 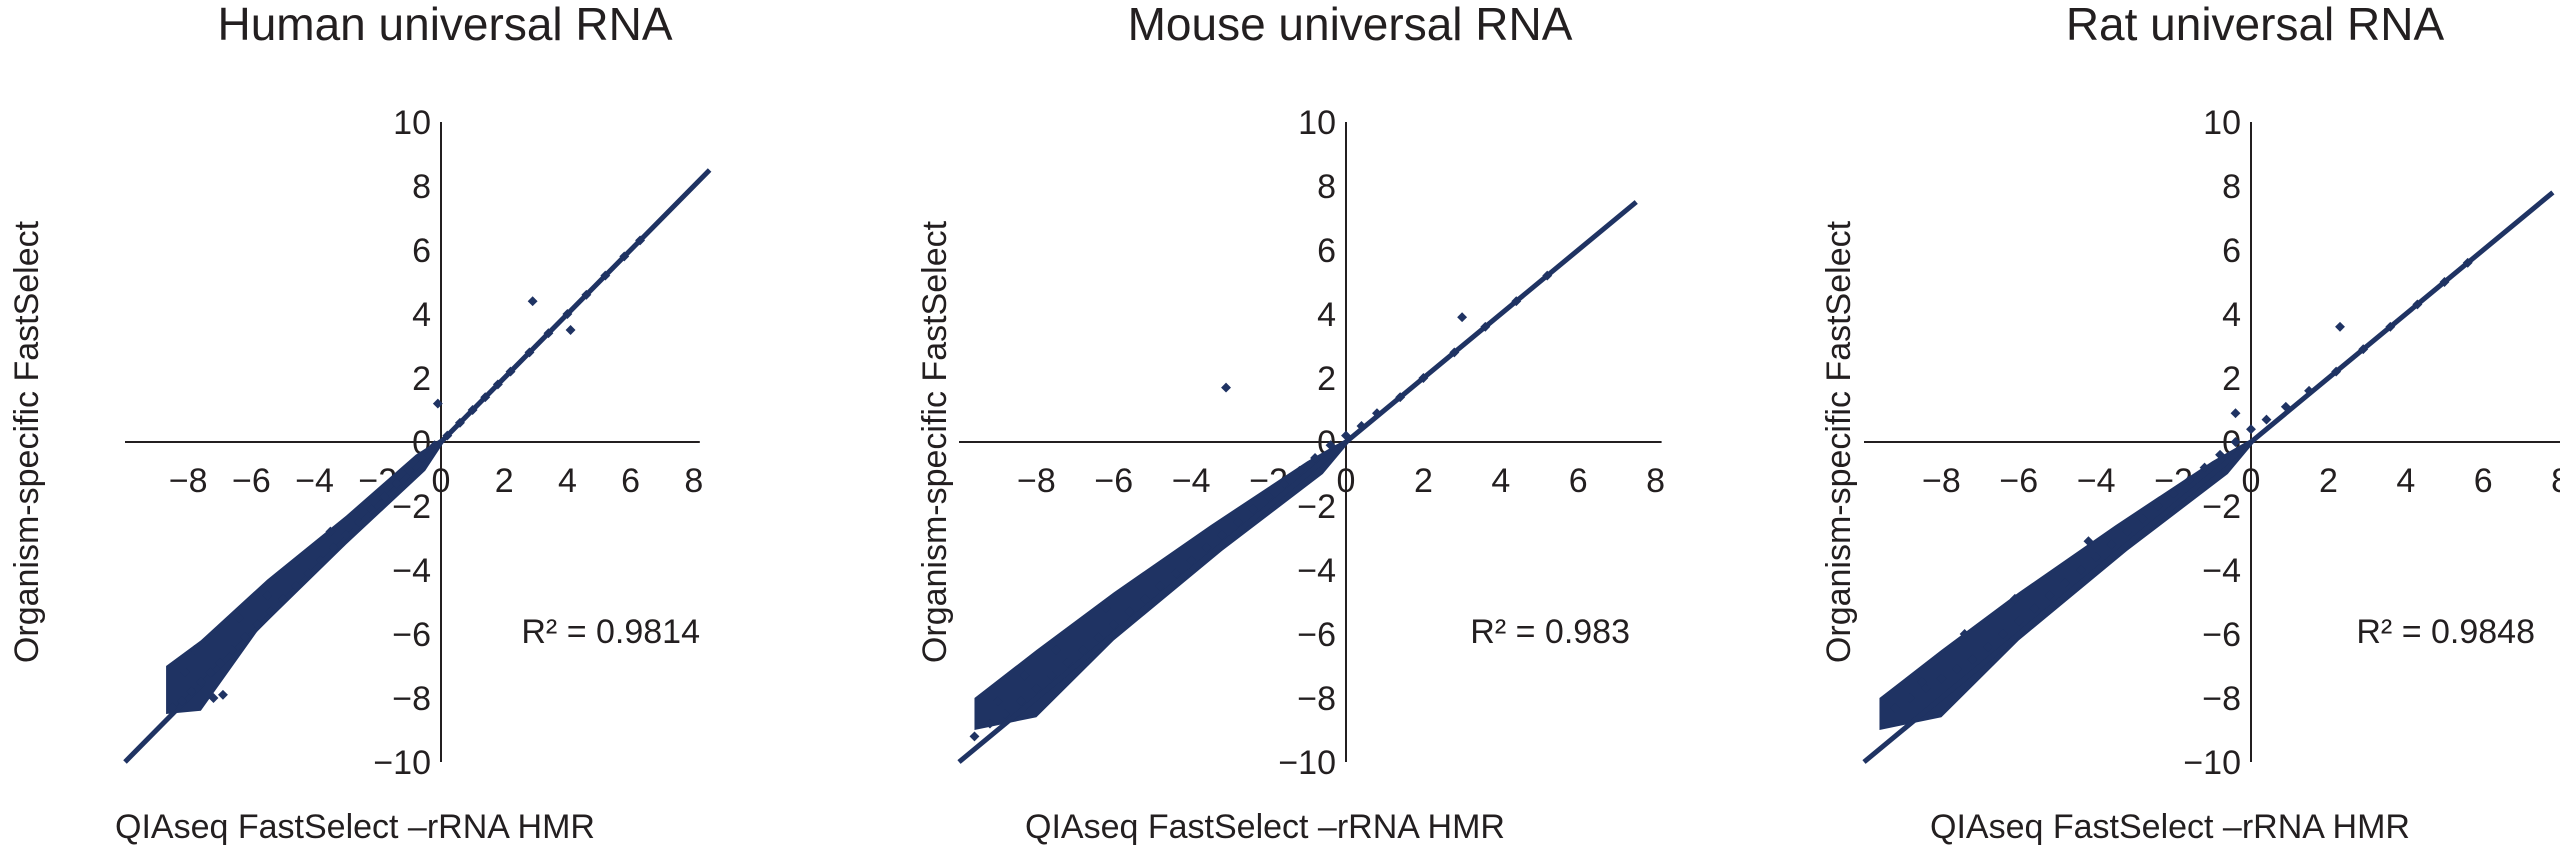 I want to click on y-tick-label: 2, so click(x=421, y=379).